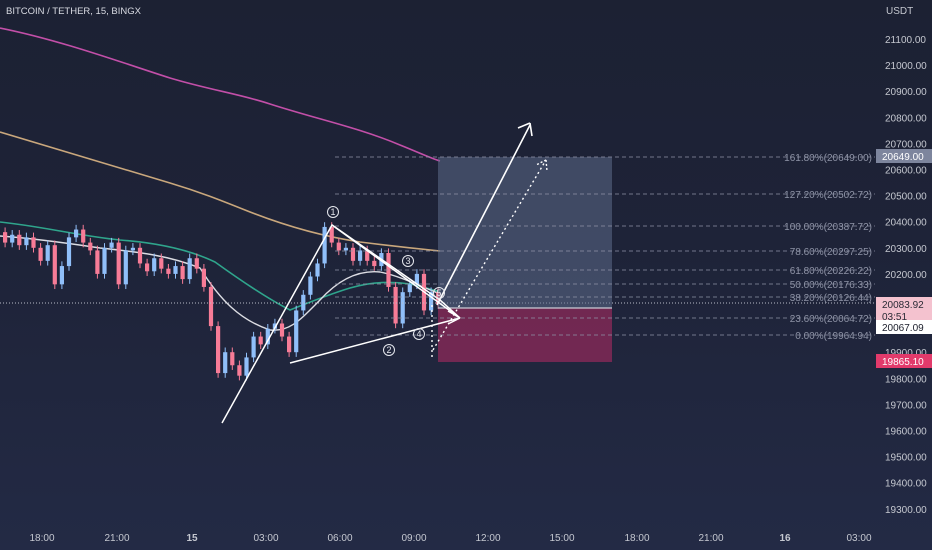 This screenshot has height=550, width=932. I want to click on price-tick-label: 21000.00, so click(906, 66).